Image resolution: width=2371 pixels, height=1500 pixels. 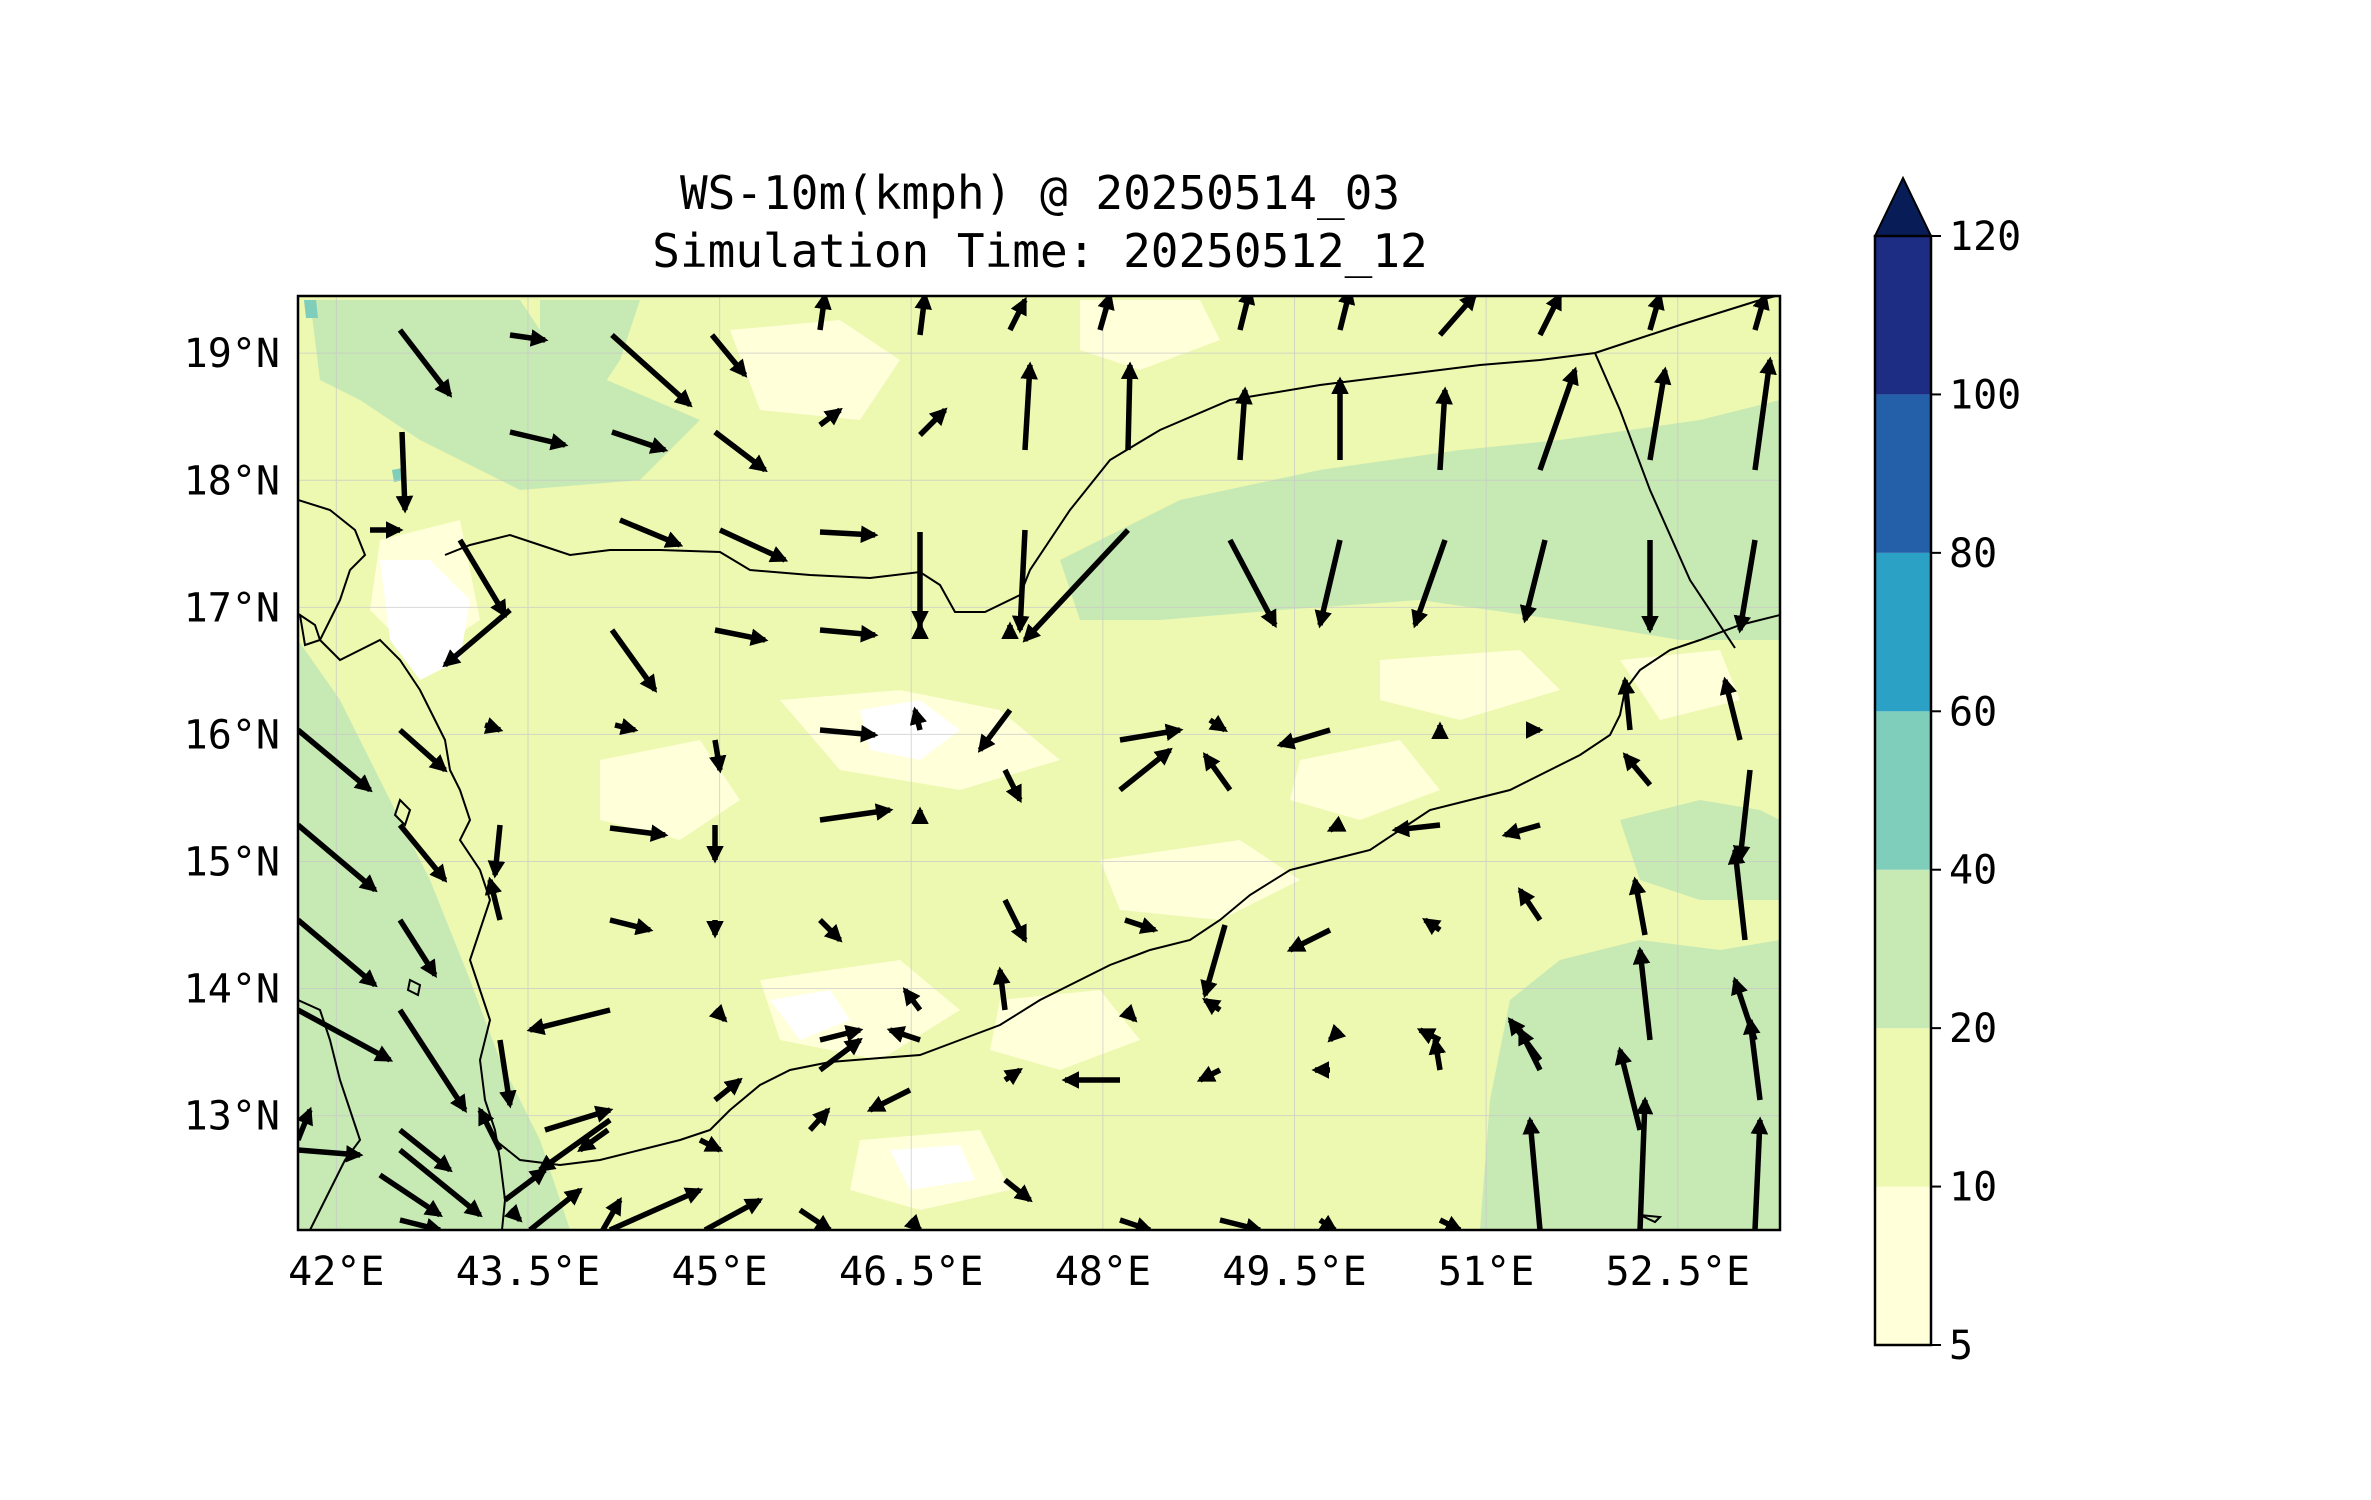 I want to click on colorbar-frame, so click(x=1903, y=790).